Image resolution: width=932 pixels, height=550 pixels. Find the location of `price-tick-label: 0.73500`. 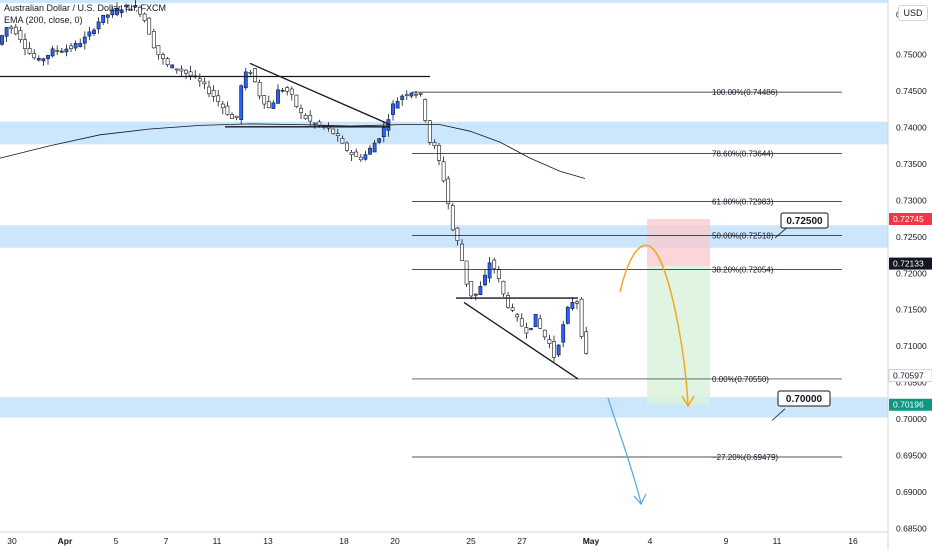

price-tick-label: 0.73500 is located at coordinates (911, 164).